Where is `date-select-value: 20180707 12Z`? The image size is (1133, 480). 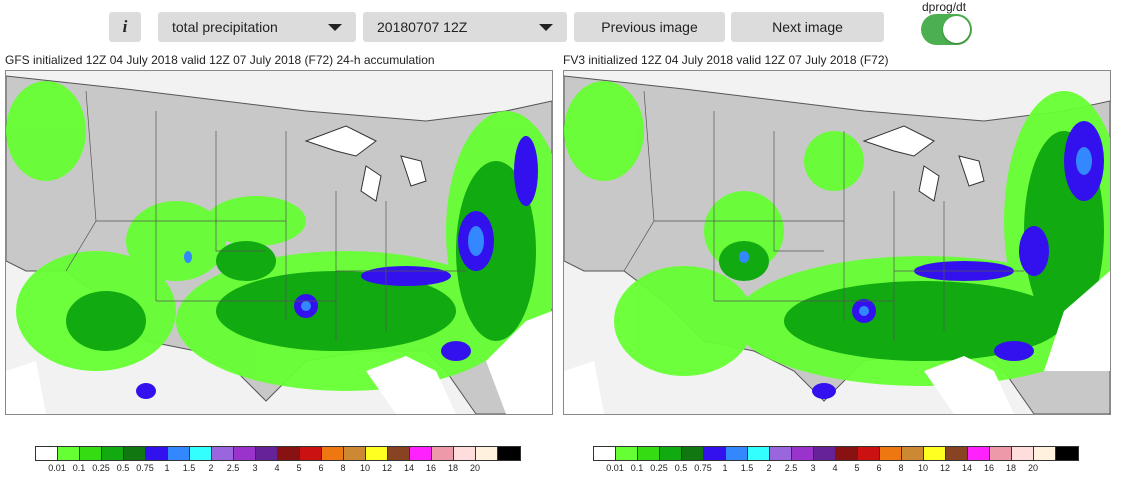 date-select-value: 20180707 12Z is located at coordinates (422, 27).